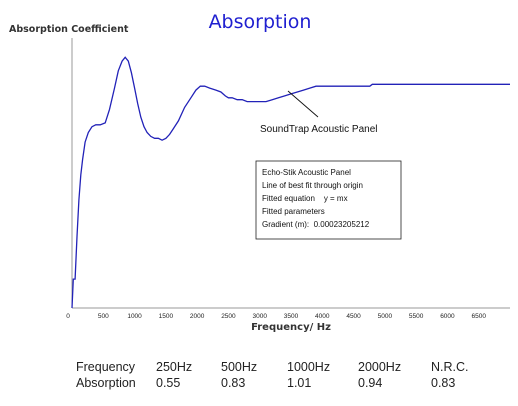 The height and width of the screenshot is (406, 518). Describe the element at coordinates (174, 367) in the screenshot. I see `table-header-250hz: 250Hz` at that location.